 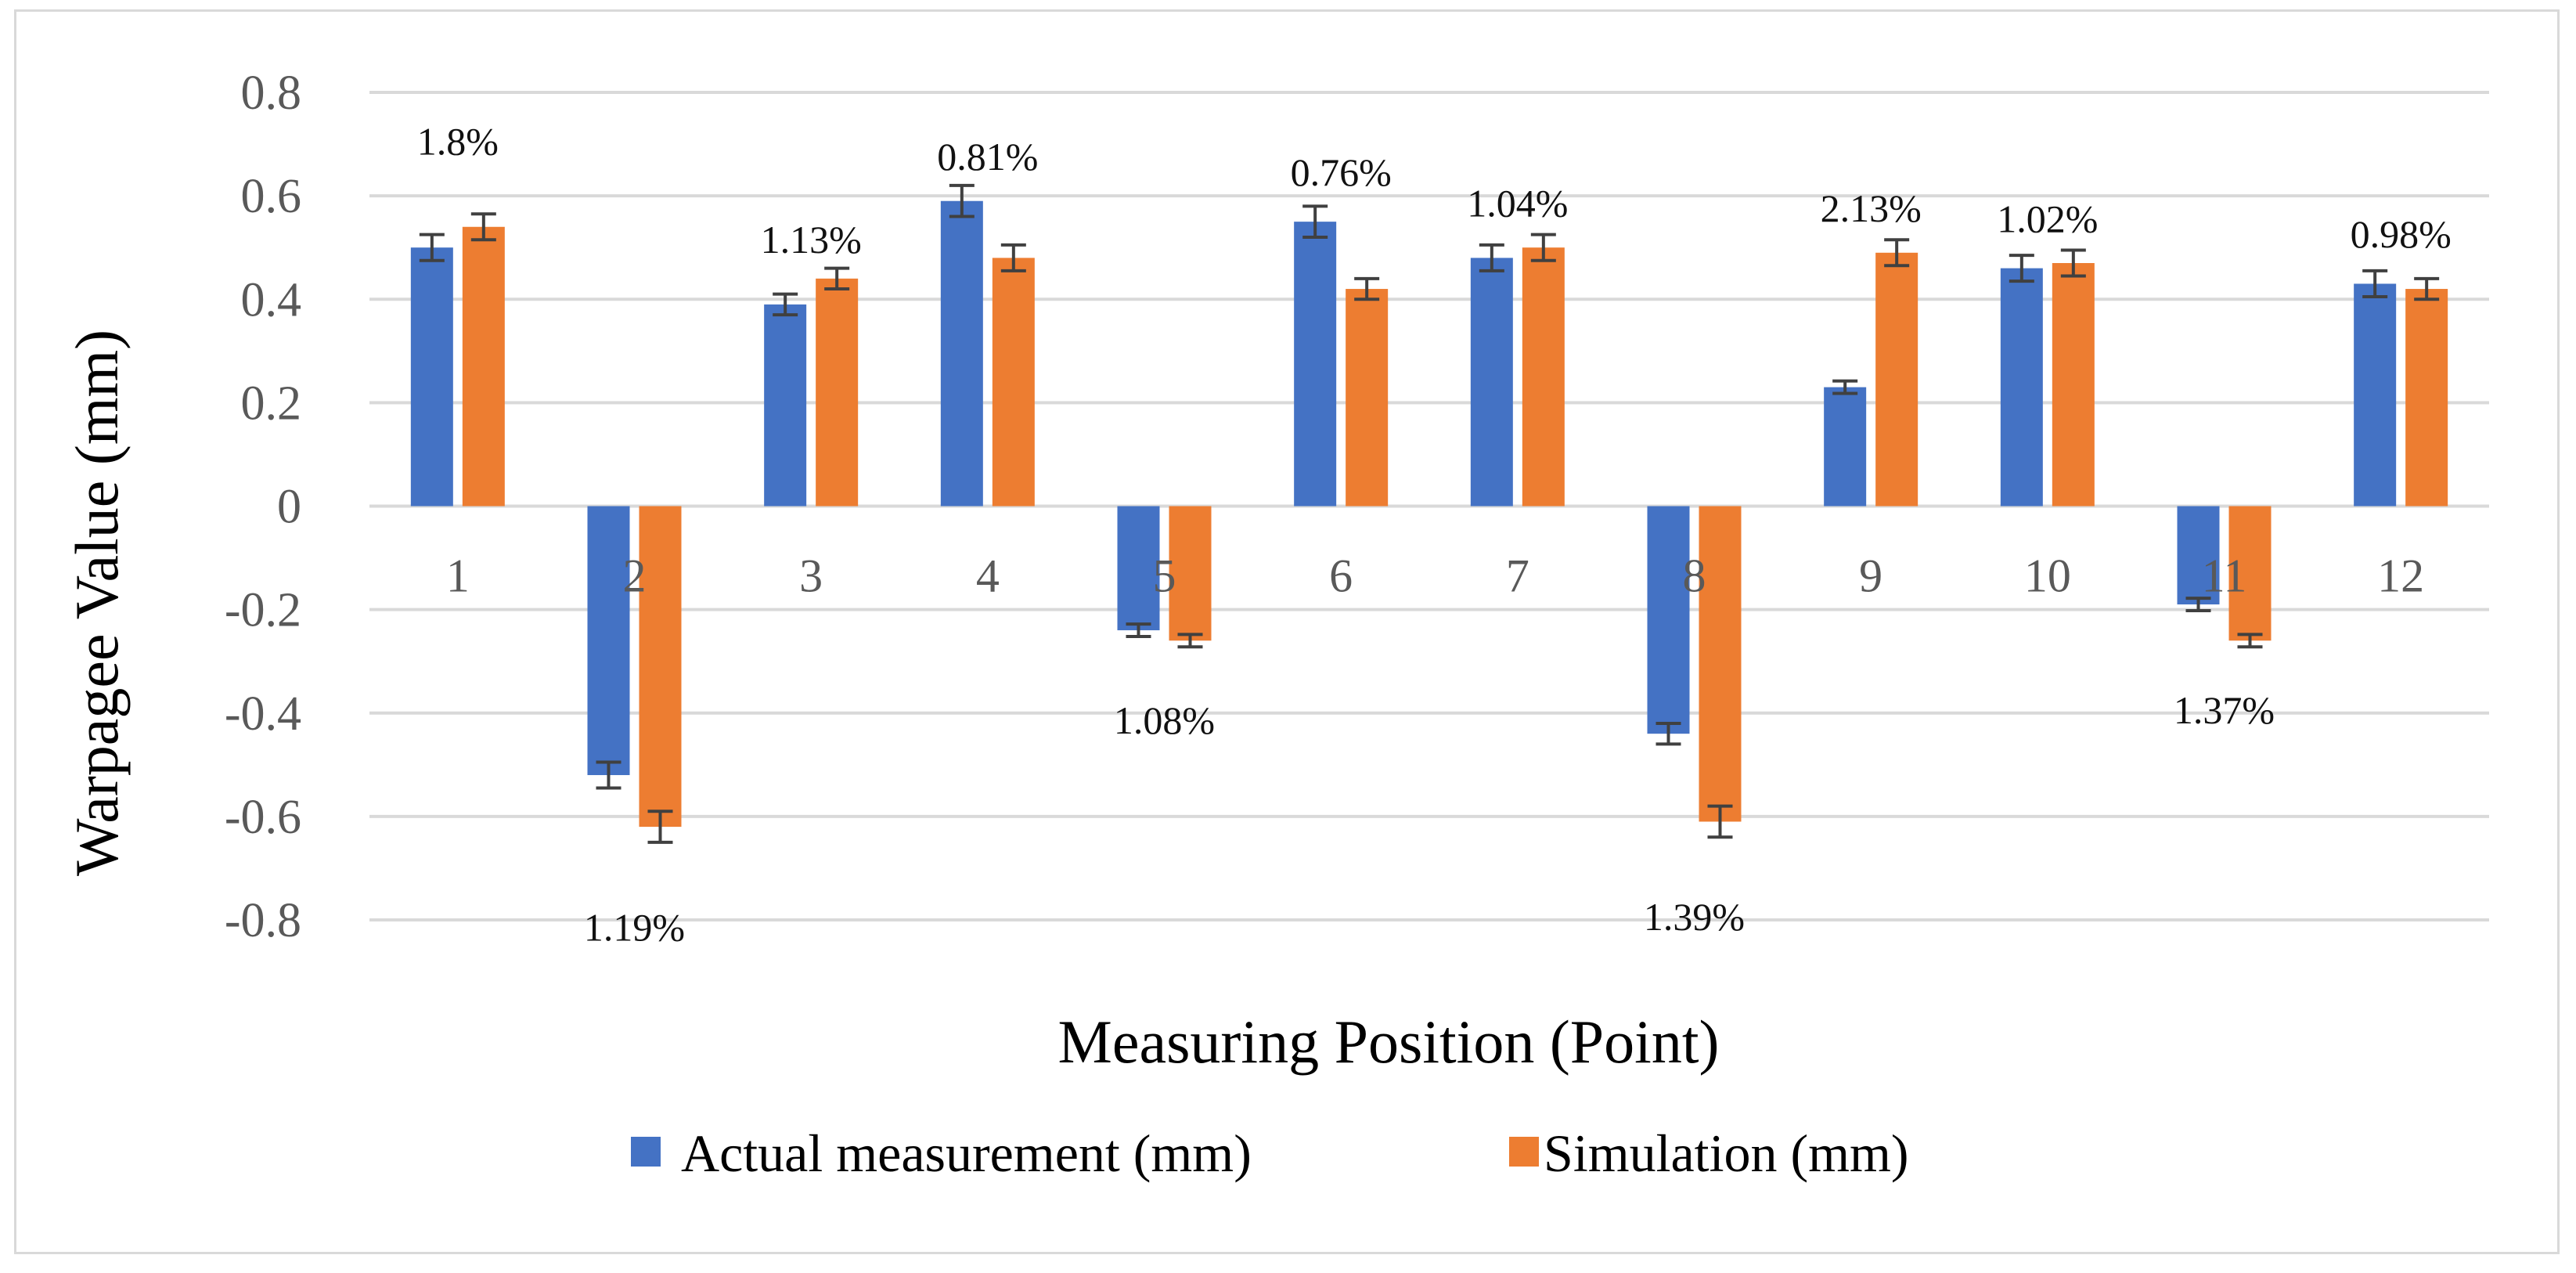 I want to click on y-tick-label: 0, so click(x=289, y=507).